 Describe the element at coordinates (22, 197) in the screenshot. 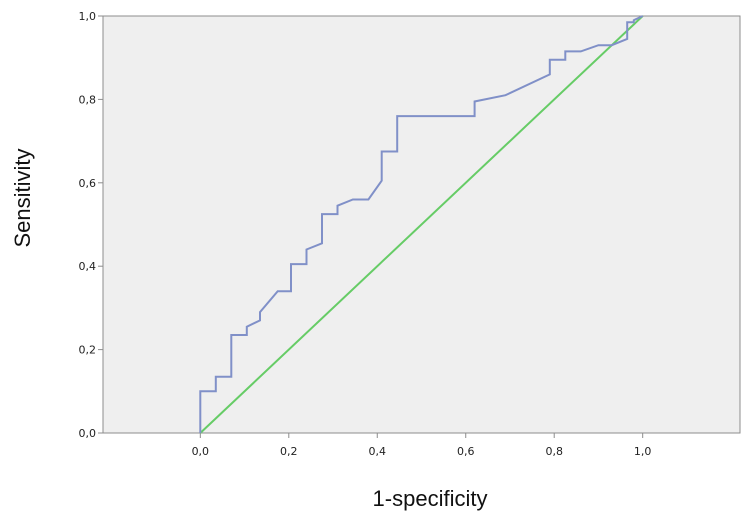

I see `y-axis-label: Sensitivity` at that location.